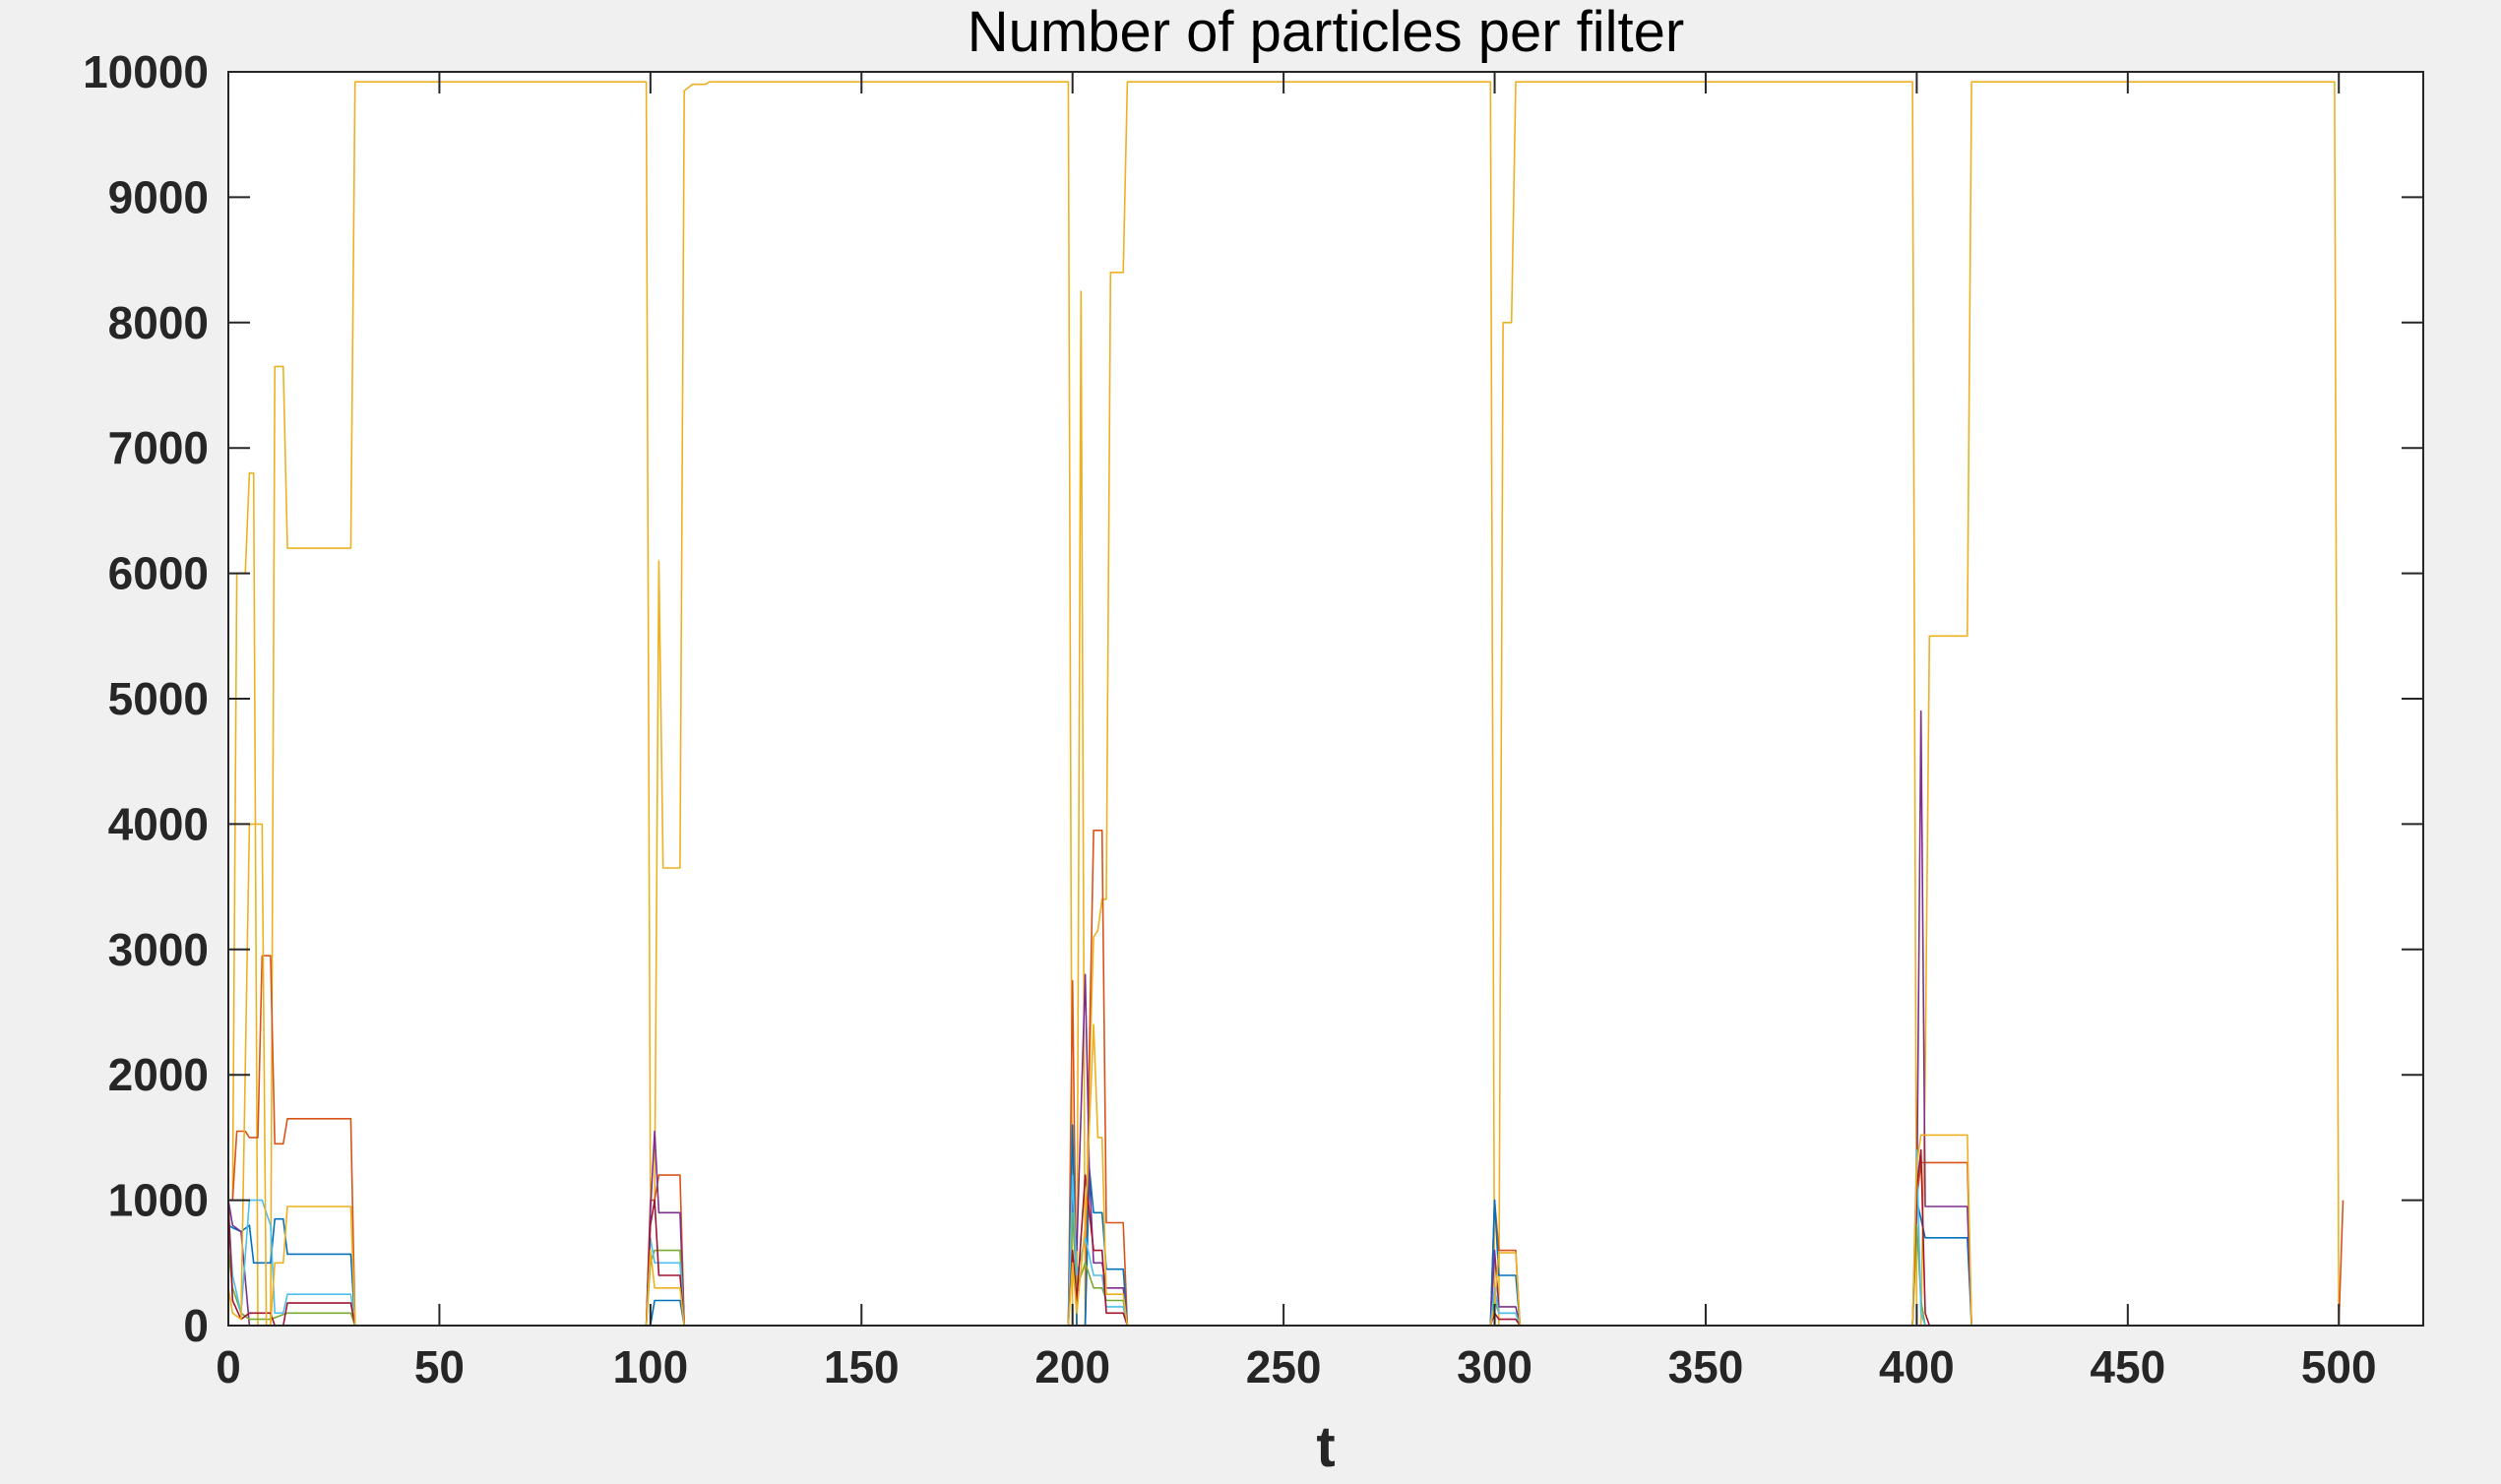 This screenshot has height=1484, width=2501. I want to click on y-tick-label-0: 0, so click(196, 1325).